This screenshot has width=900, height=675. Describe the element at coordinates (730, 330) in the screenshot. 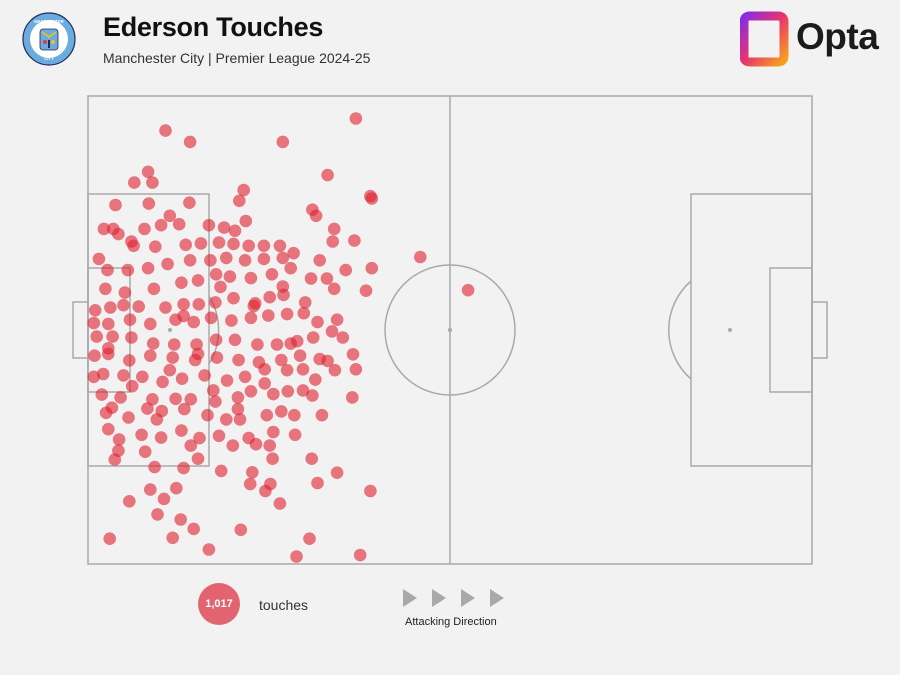

I see `right-penalty-spot` at that location.